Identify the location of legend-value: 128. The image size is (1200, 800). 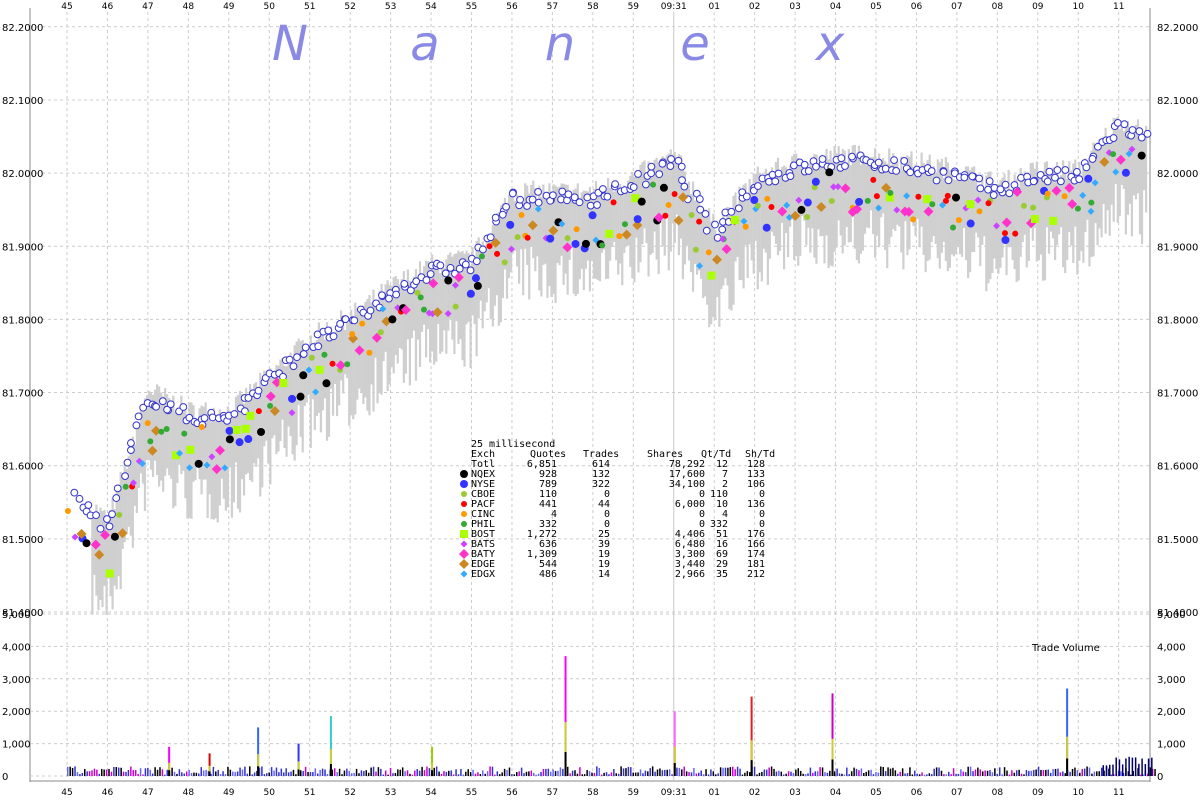
(756, 464).